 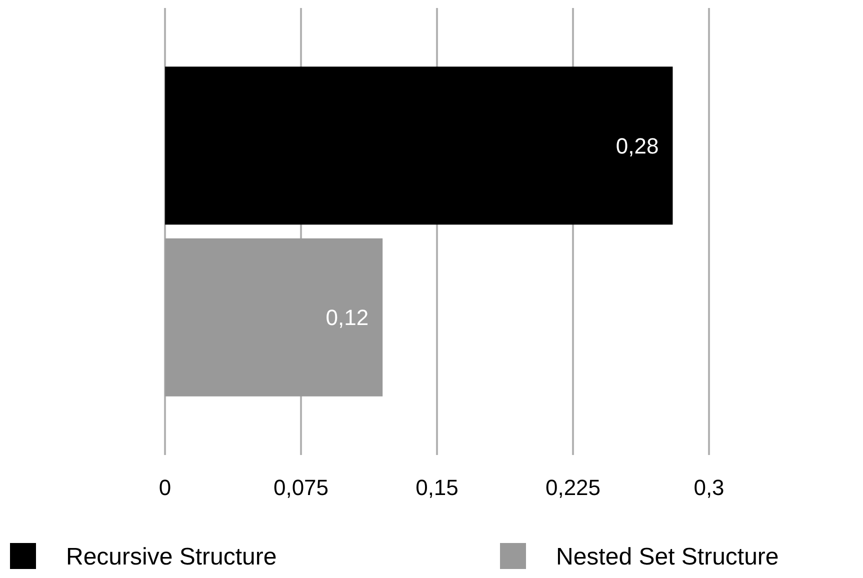 What do you see at coordinates (437, 487) in the screenshot?
I see `x-tick-label: 0,15` at bounding box center [437, 487].